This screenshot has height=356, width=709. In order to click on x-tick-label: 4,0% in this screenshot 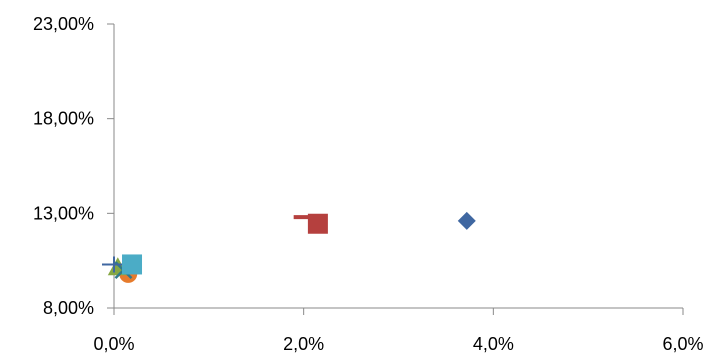, I will do `click(493, 344)`.